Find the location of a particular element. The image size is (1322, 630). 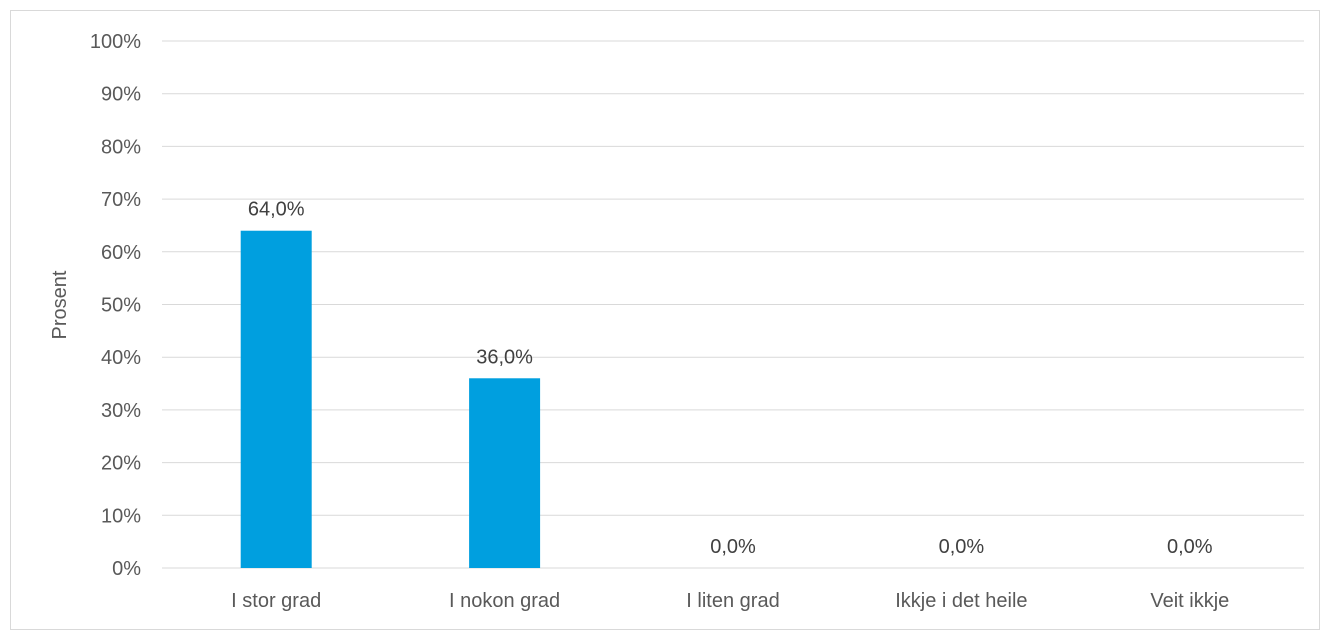

x-category-label: I nokon grad is located at coordinates (504, 601).